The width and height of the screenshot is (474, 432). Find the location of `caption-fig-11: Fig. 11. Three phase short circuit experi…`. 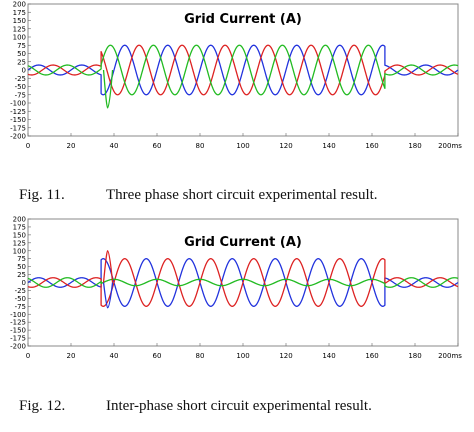

caption-fig-11: Fig. 11. Three phase short circuit experi… is located at coordinates (191, 195).